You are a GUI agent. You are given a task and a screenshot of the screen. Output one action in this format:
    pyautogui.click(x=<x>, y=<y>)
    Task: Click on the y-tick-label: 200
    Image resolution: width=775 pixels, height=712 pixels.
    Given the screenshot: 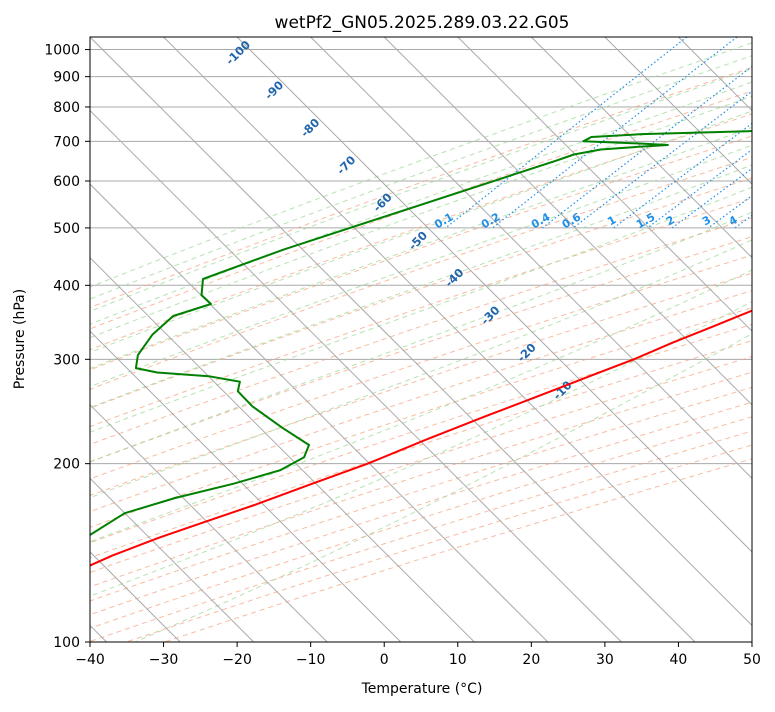 What is the action you would take?
    pyautogui.click(x=66, y=465)
    